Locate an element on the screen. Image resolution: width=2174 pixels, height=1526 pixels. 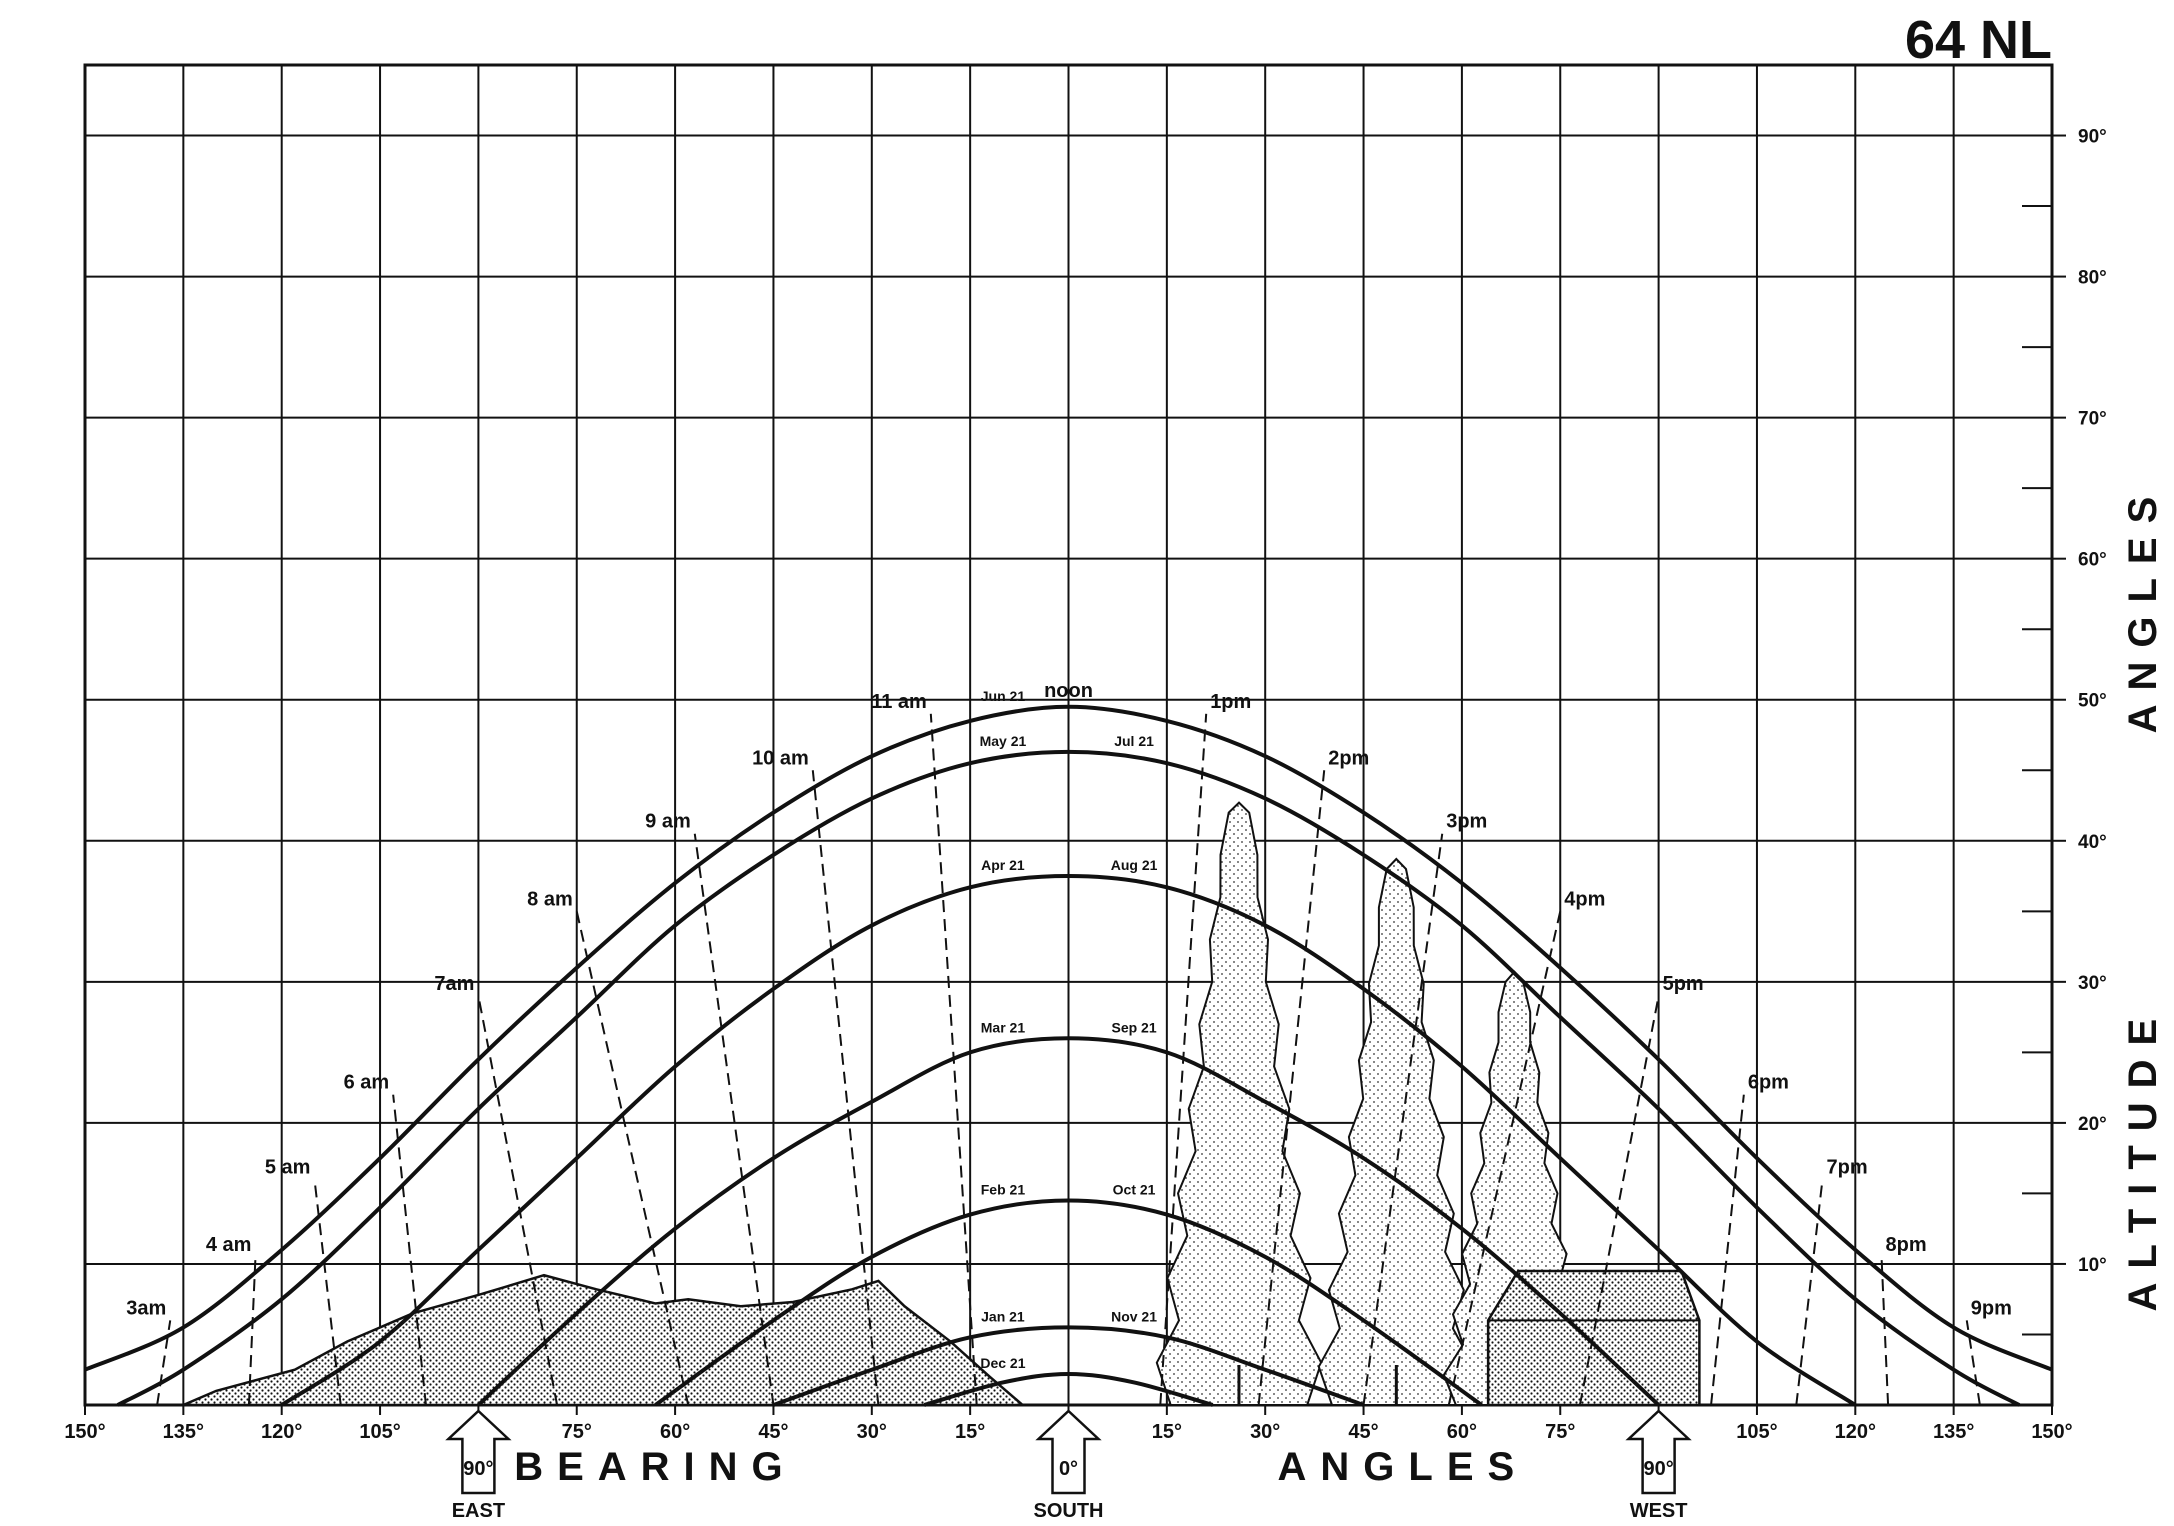
hour-label: 7pm is located at coordinates (1847, 1167).